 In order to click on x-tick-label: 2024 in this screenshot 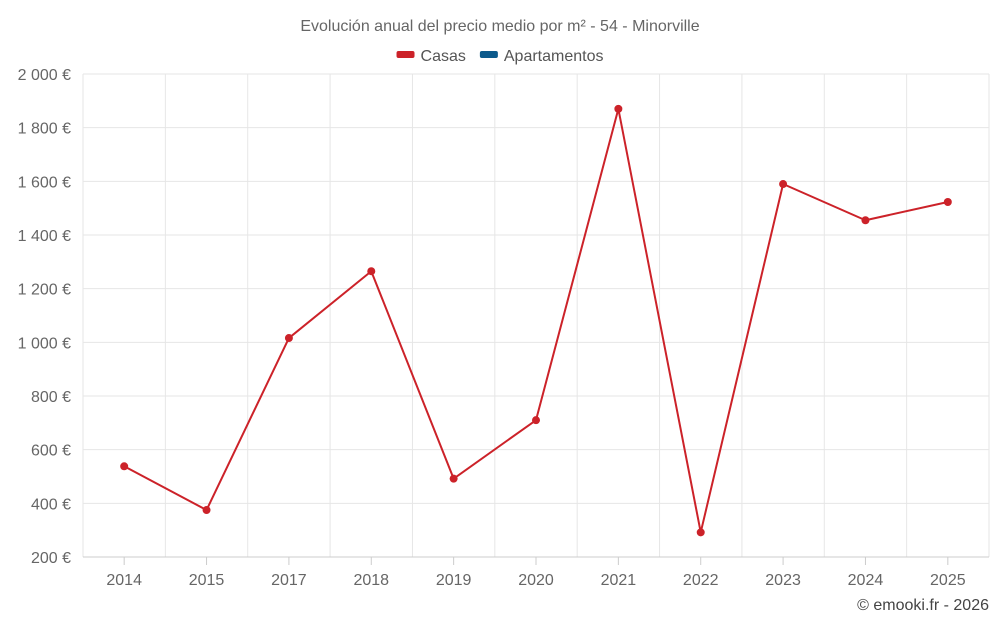, I will do `click(866, 580)`.